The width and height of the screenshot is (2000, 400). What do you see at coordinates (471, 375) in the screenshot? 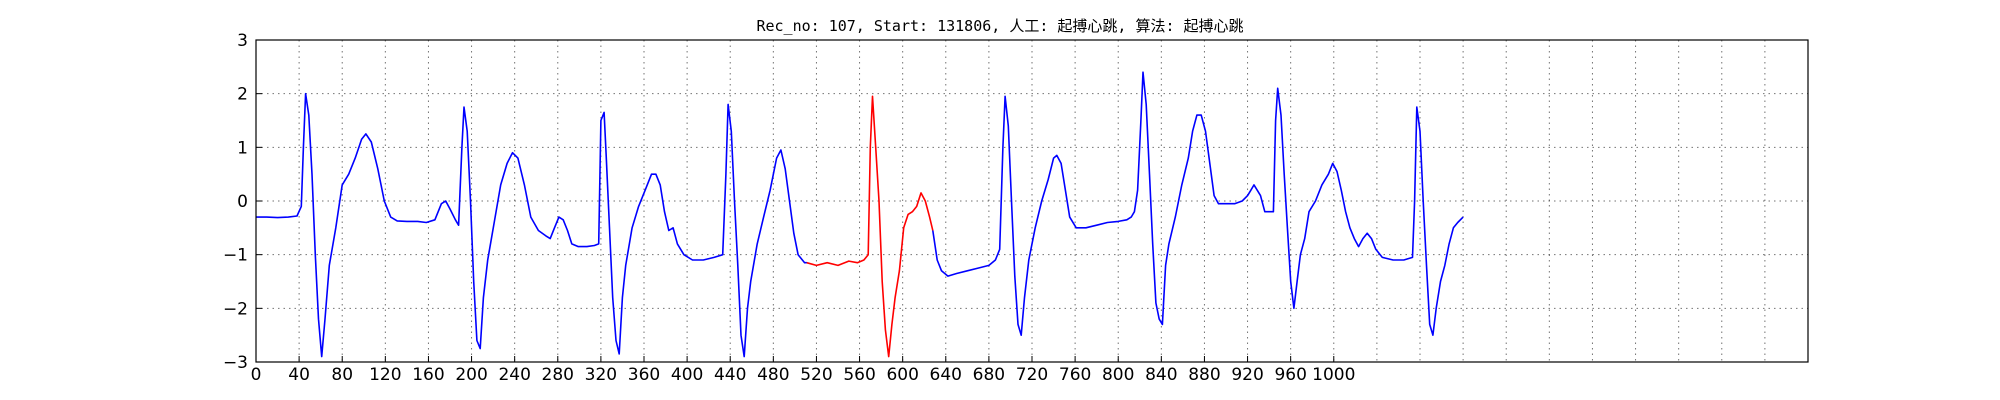
I see `x-tick-label: 200` at bounding box center [471, 375].